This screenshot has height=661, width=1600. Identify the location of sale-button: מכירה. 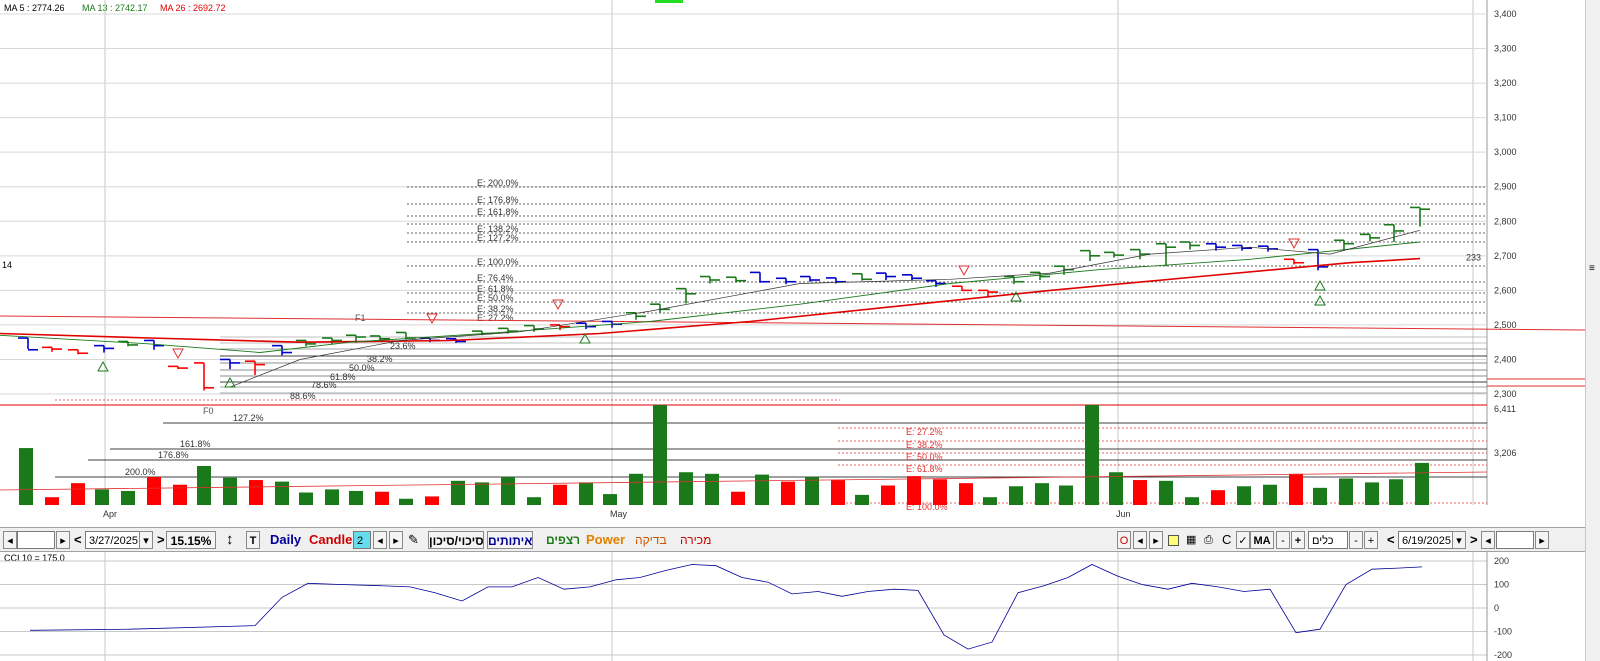
(696, 540).